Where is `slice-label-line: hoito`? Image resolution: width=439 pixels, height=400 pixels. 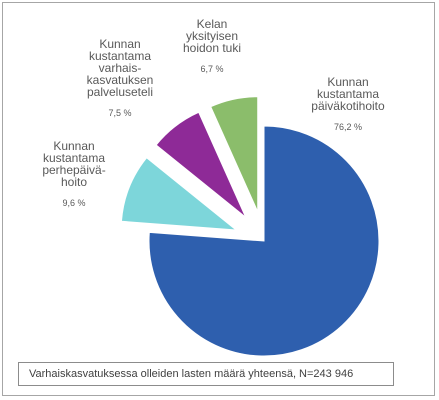
slice-label-line: hoito is located at coordinates (74, 182).